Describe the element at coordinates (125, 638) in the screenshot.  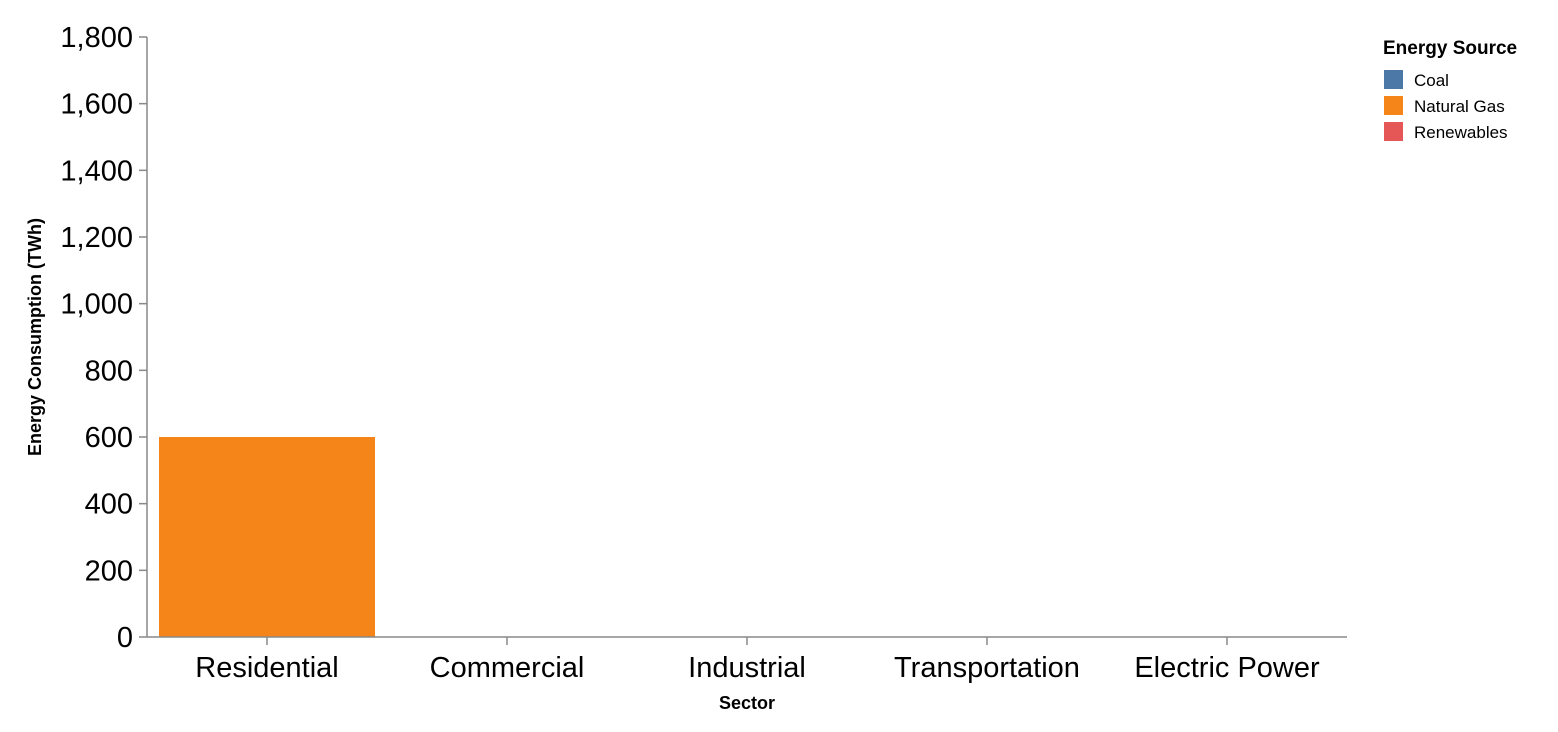
I see `y-tick-label: 0` at that location.